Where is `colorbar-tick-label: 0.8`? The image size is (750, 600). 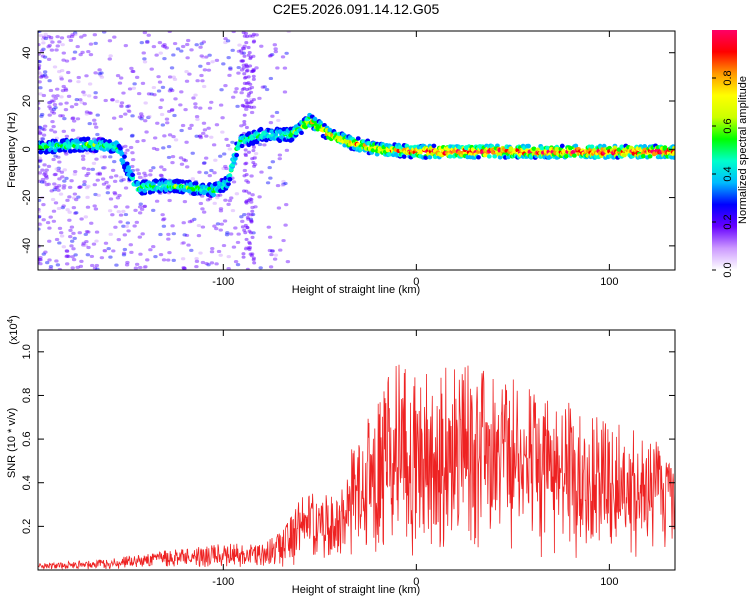 colorbar-tick-label: 0.8 is located at coordinates (728, 77).